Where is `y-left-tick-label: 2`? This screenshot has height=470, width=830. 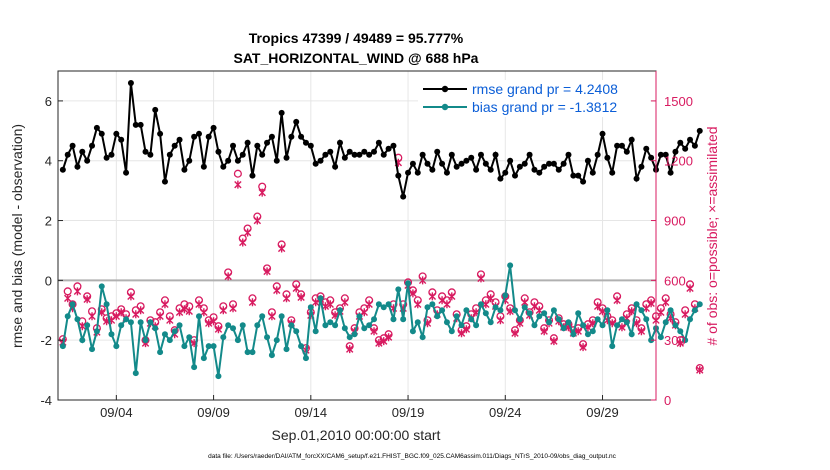
y-left-tick-label: 2 is located at coordinates (48, 221).